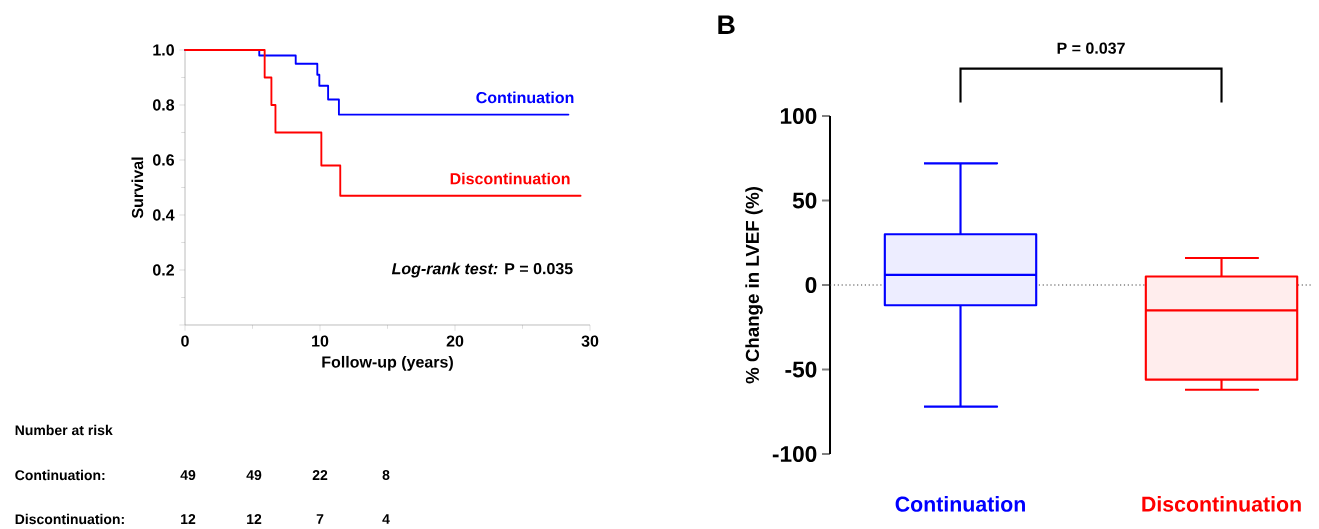  Describe the element at coordinates (804, 200) in the screenshot. I see `y-tick-label: 50` at that location.